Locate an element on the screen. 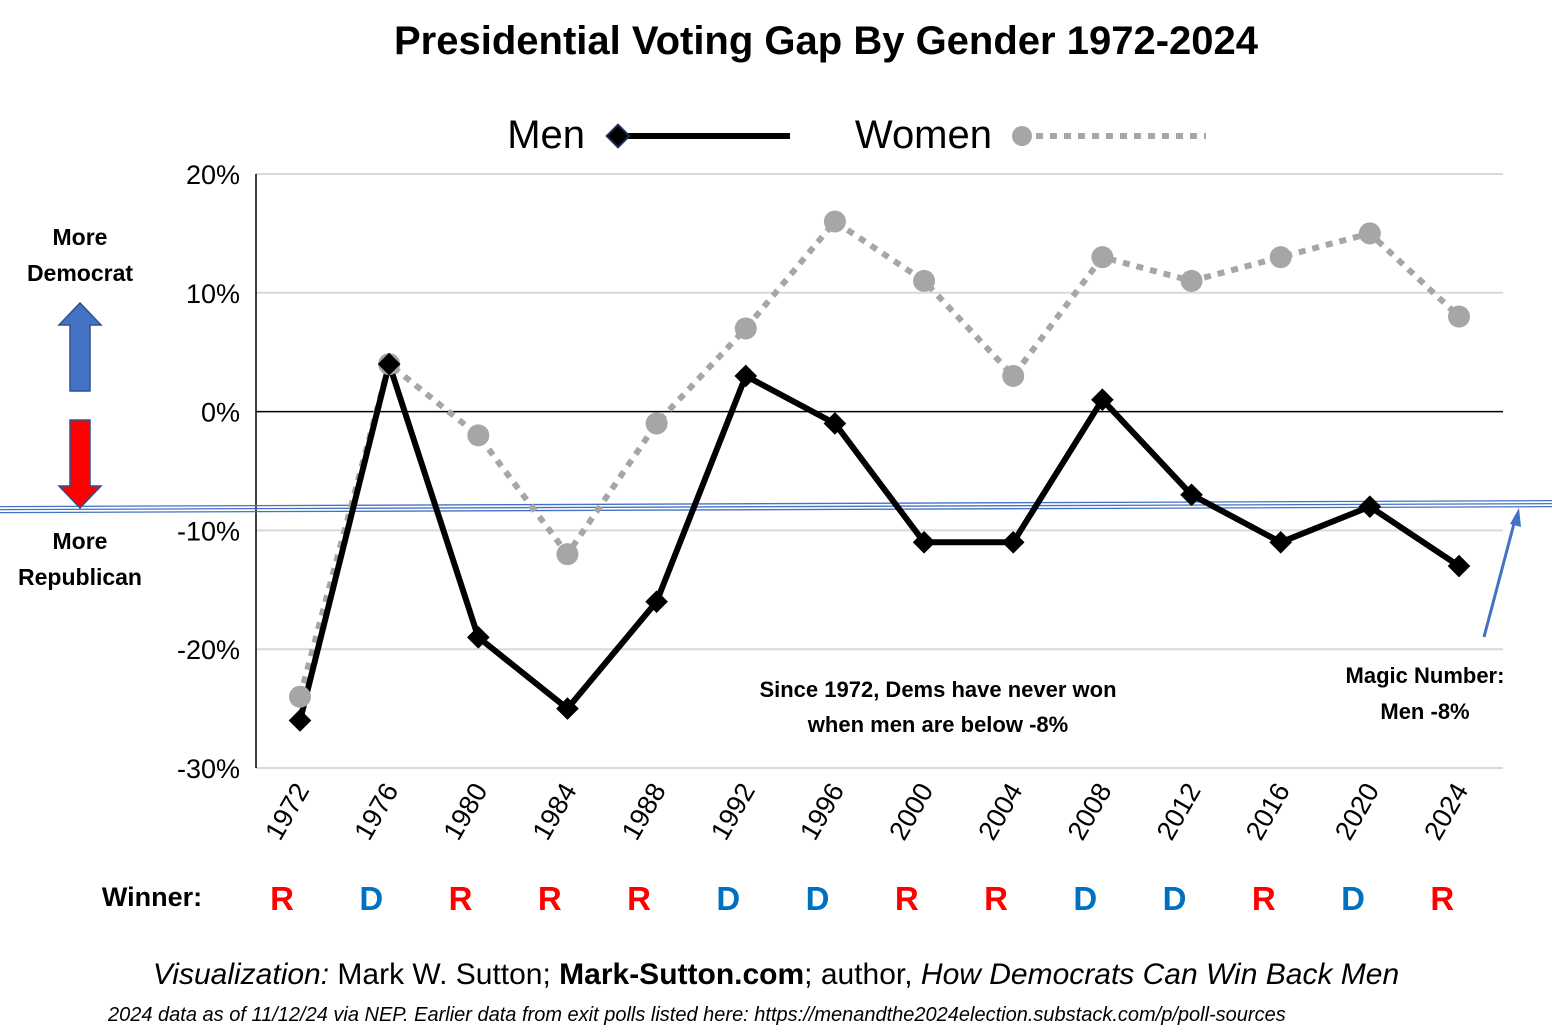 This screenshot has width=1552, height=1036. y-tick-label: -20% is located at coordinates (208, 650).